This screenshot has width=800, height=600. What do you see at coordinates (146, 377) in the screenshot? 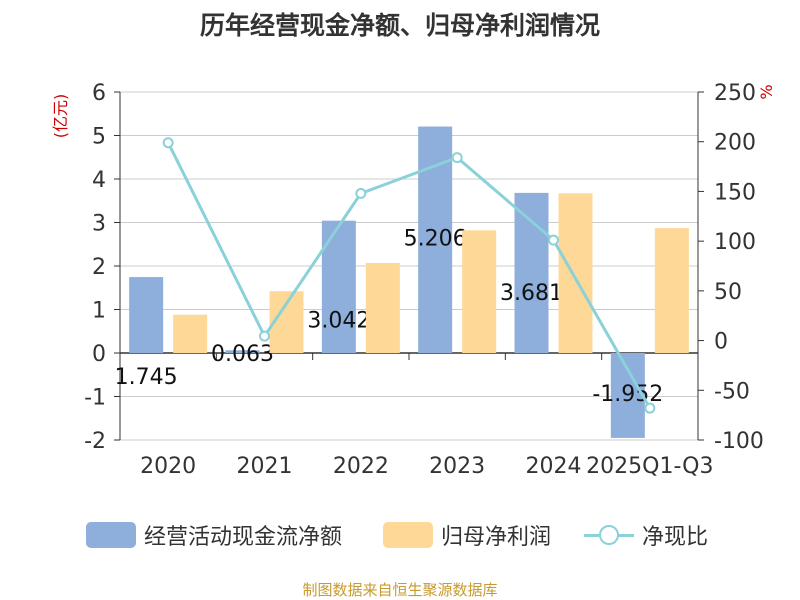
I see `cash-flow-data-label: 1.745` at bounding box center [146, 377].